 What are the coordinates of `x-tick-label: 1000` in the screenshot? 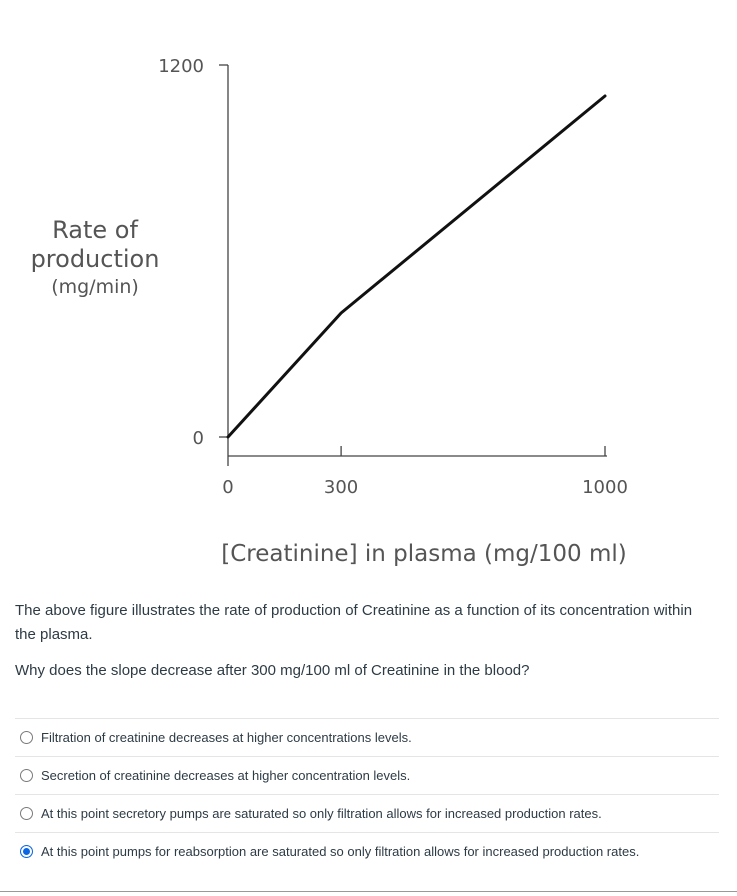 It's located at (605, 487).